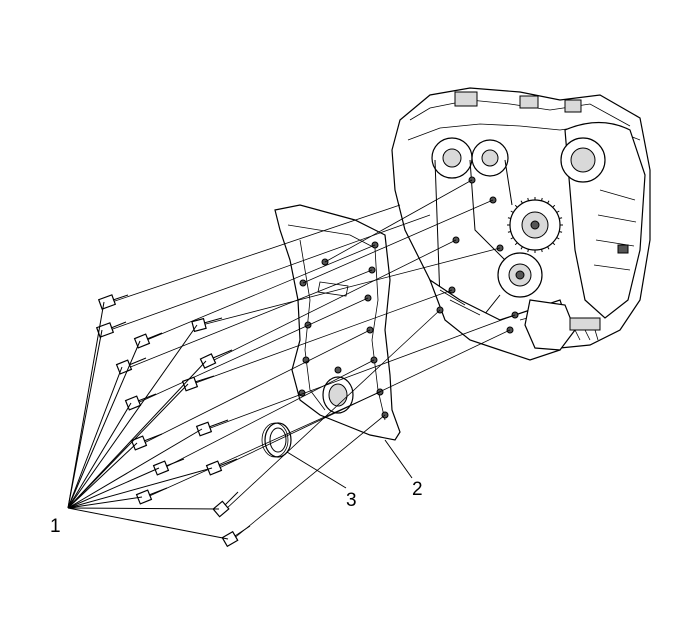 This screenshot has width=700, height=631. I want to click on callout-2: 2, so click(417, 489).